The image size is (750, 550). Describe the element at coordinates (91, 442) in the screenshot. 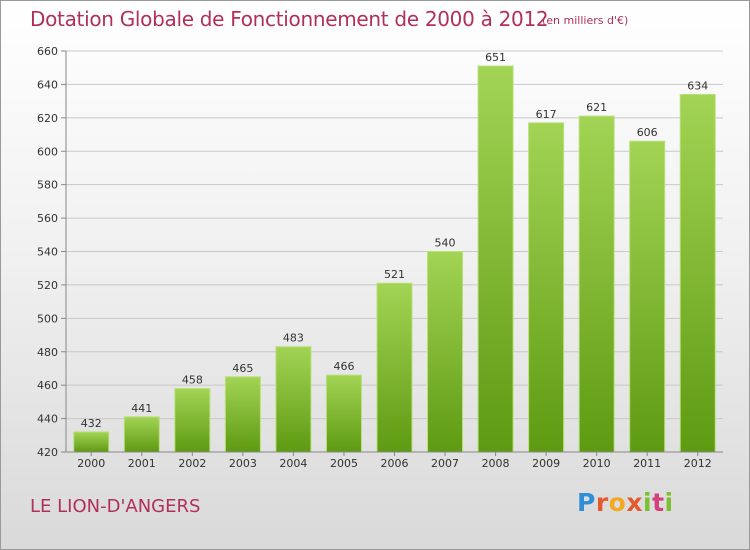

I see `bar-2000` at that location.